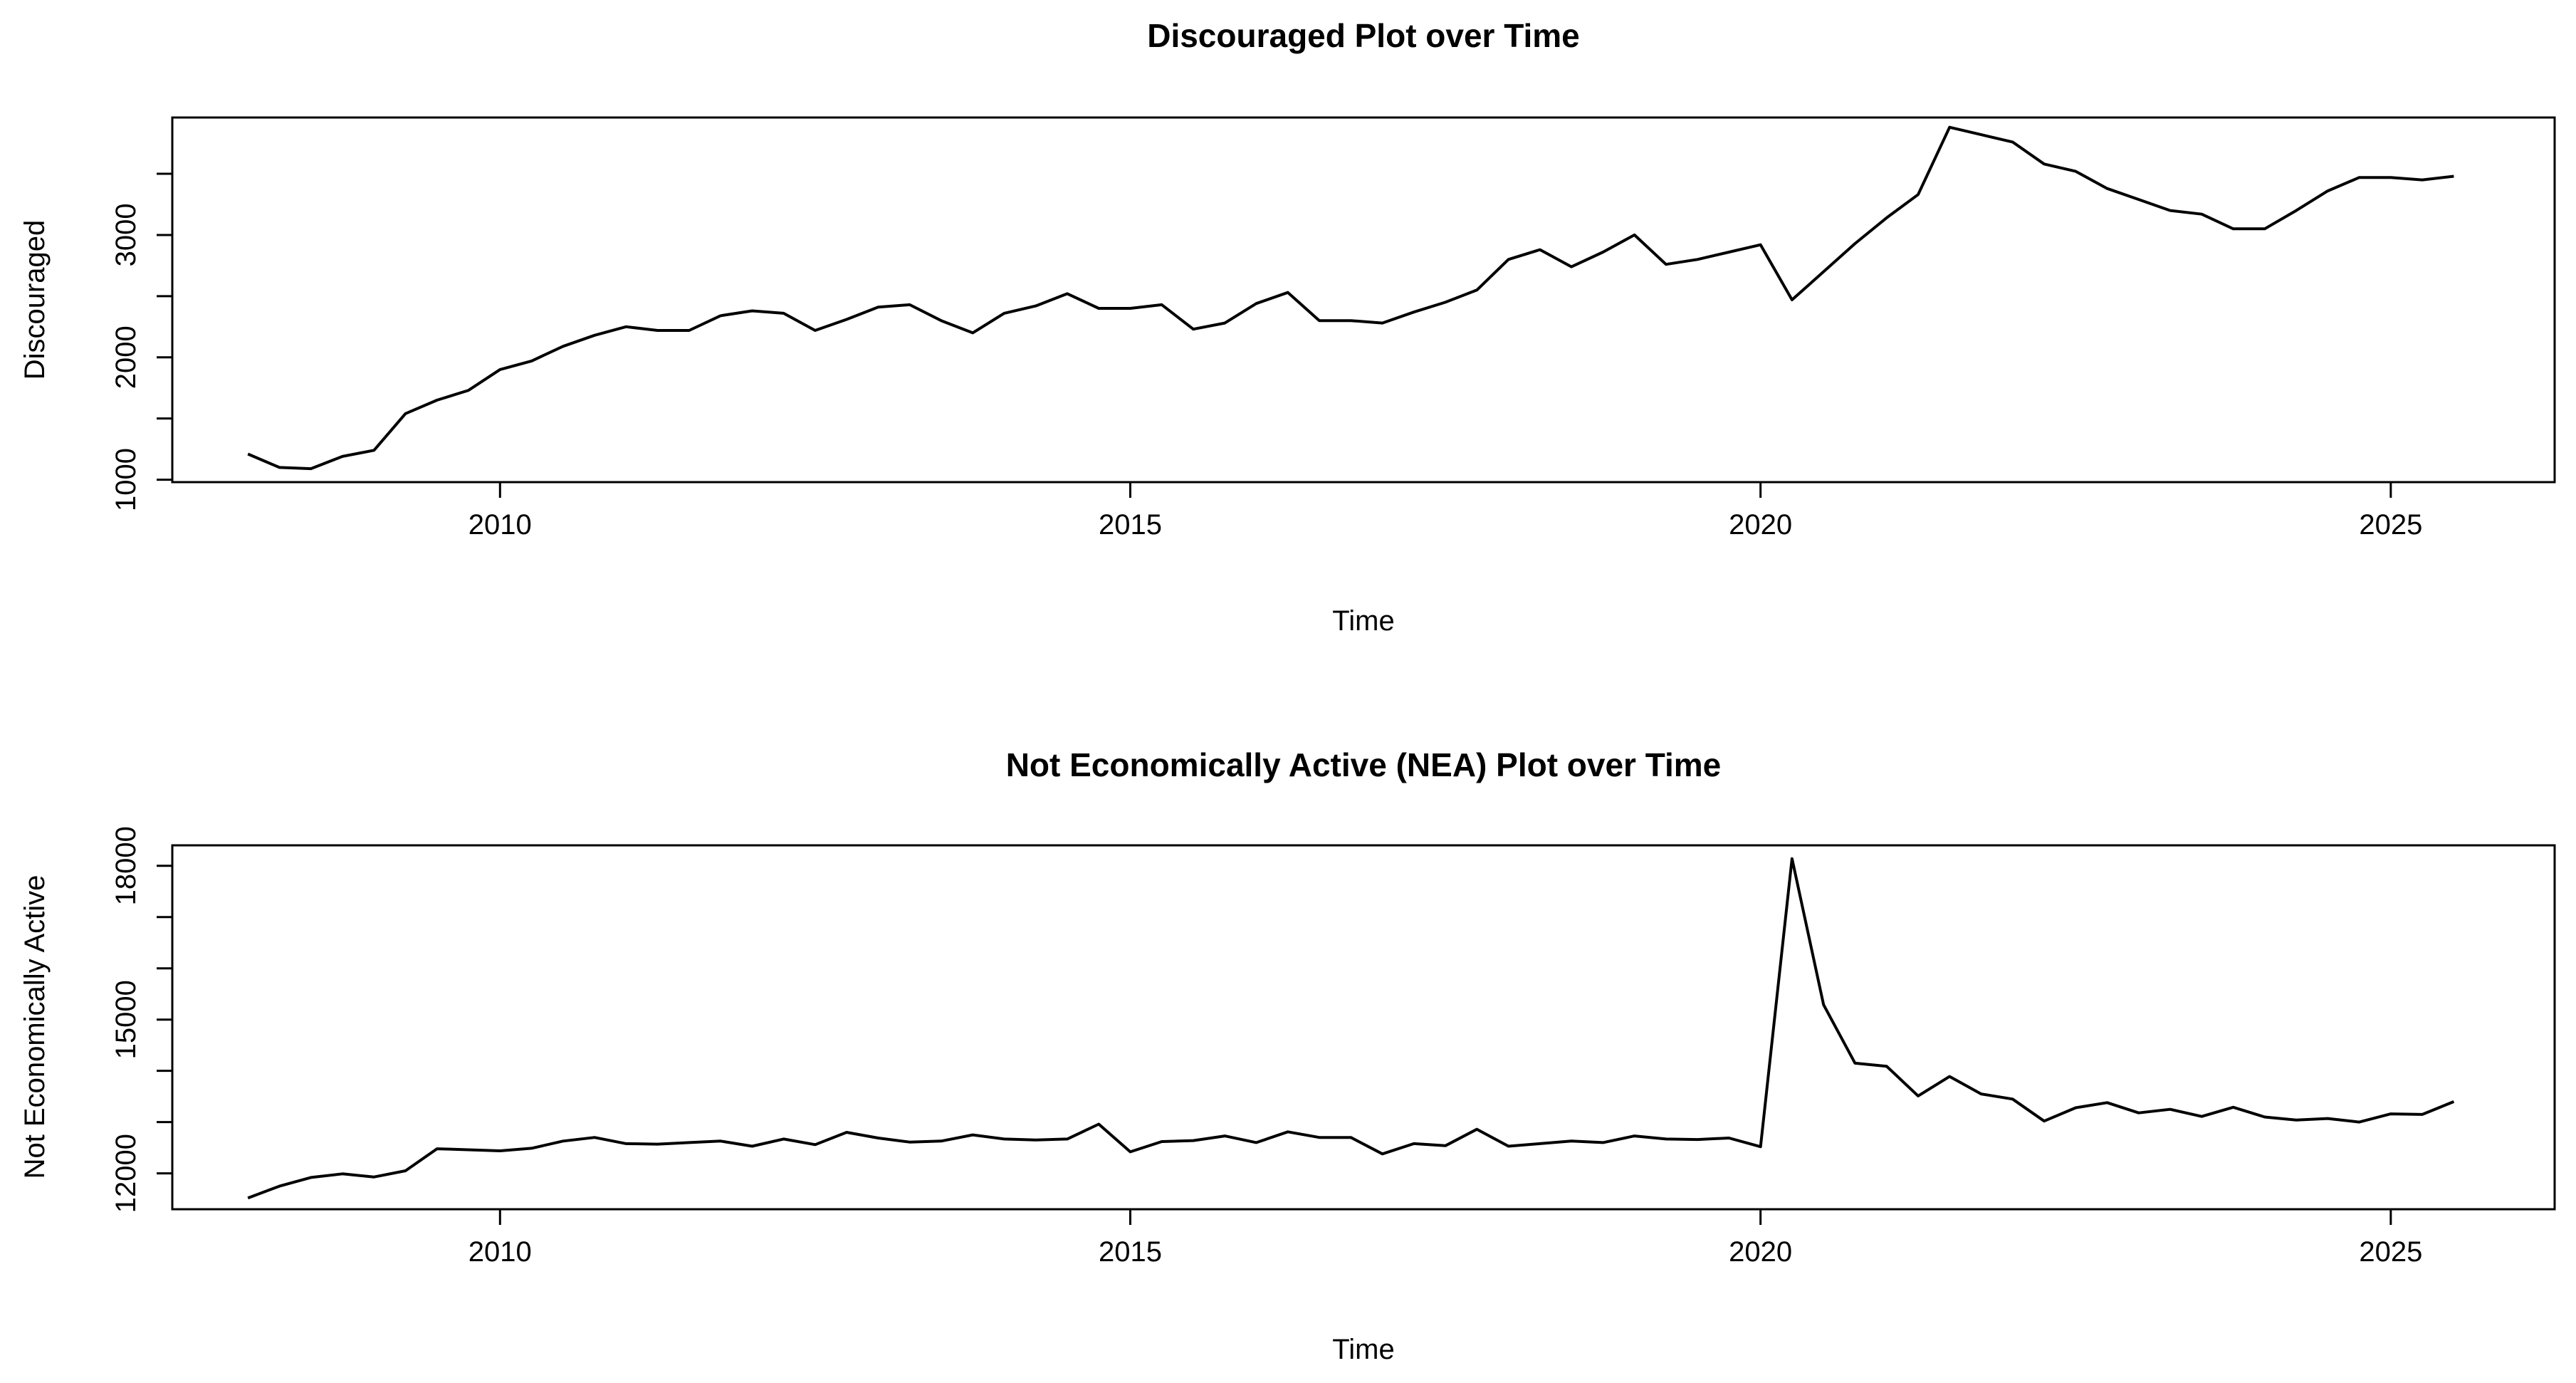  Describe the element at coordinates (35, 1027) in the screenshot. I see `y-axis-label: Not Economically Active` at that location.